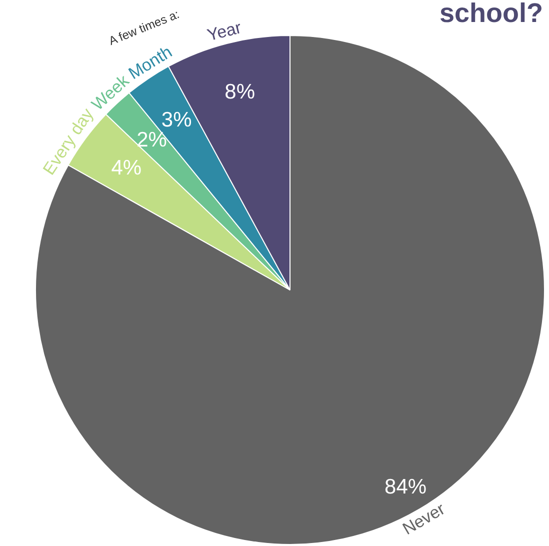 Image resolution: width=549 pixels, height=546 pixels. I want to click on slice-label: Year, so click(224, 31).